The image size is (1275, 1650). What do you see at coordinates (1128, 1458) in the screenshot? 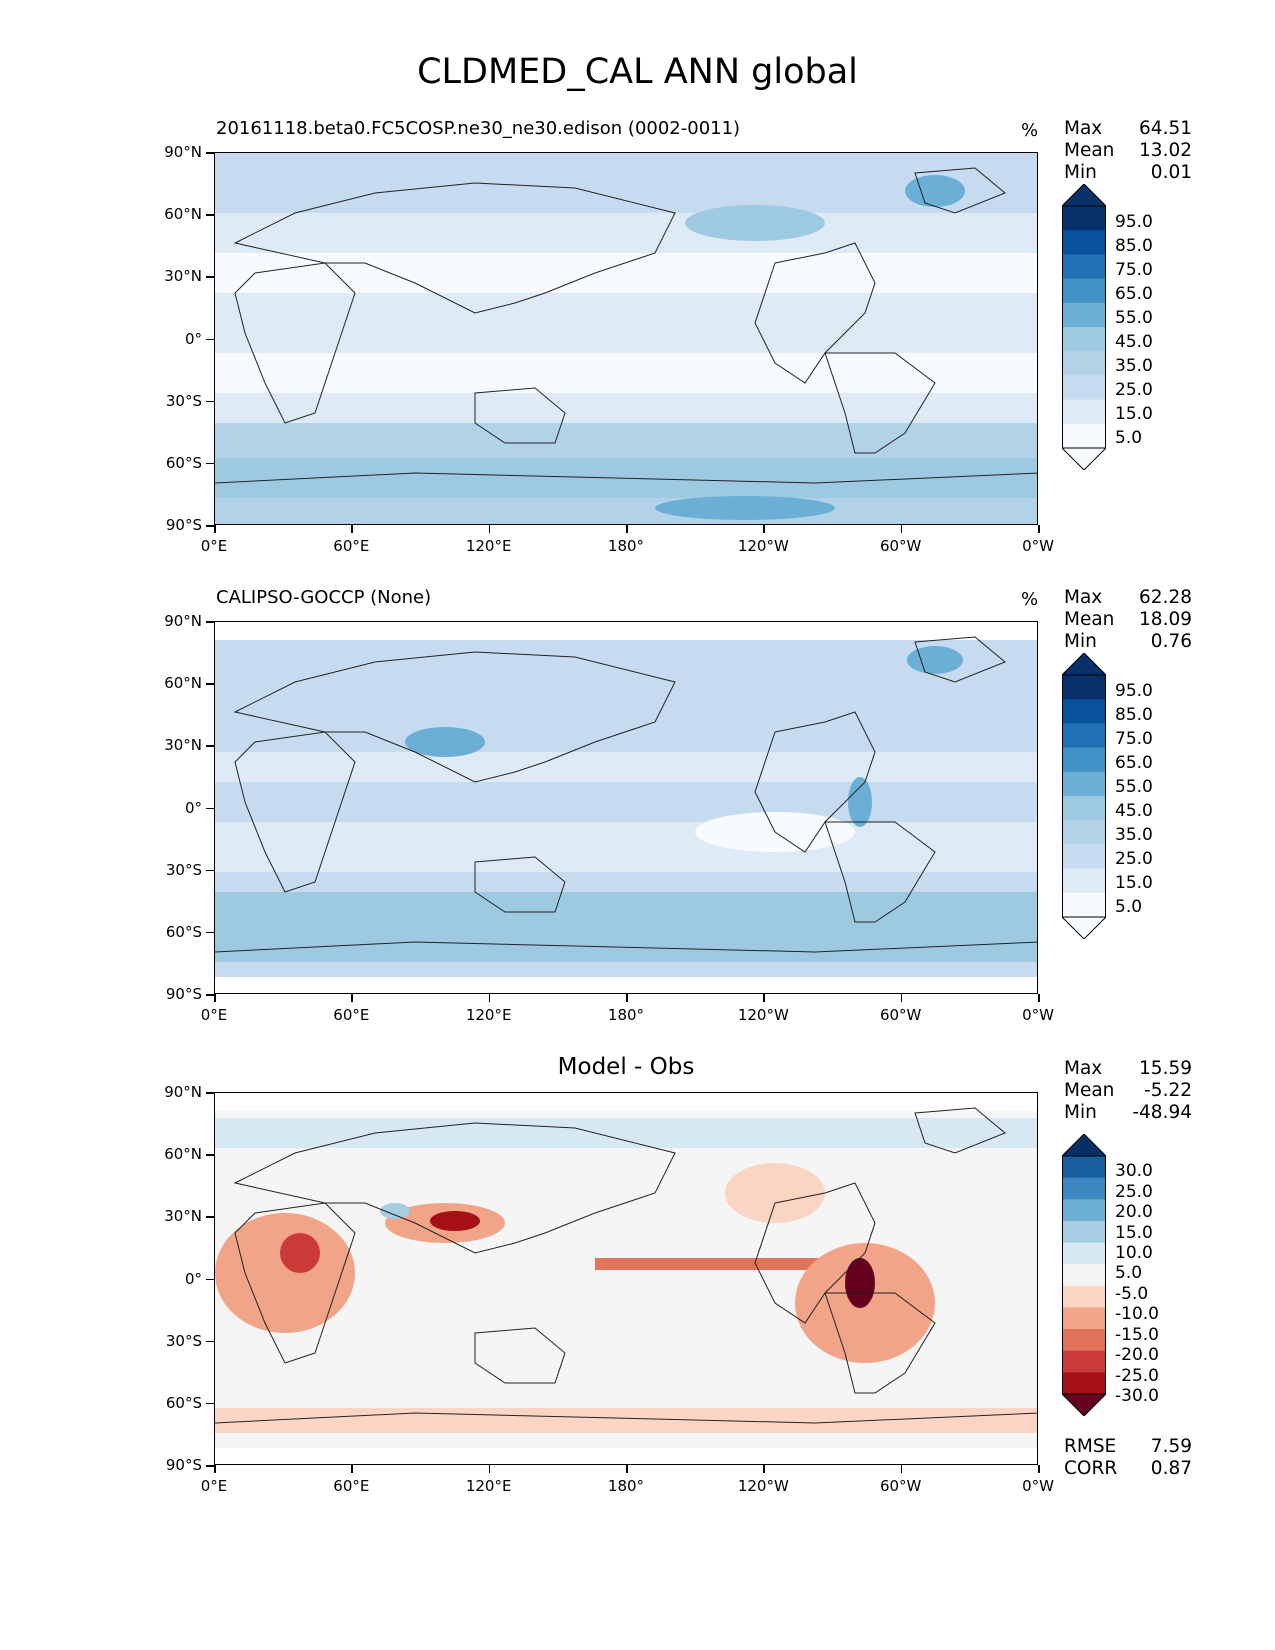
I see `rmse-corr-box: RMSE 7.59 CORR 0.87` at bounding box center [1128, 1458].